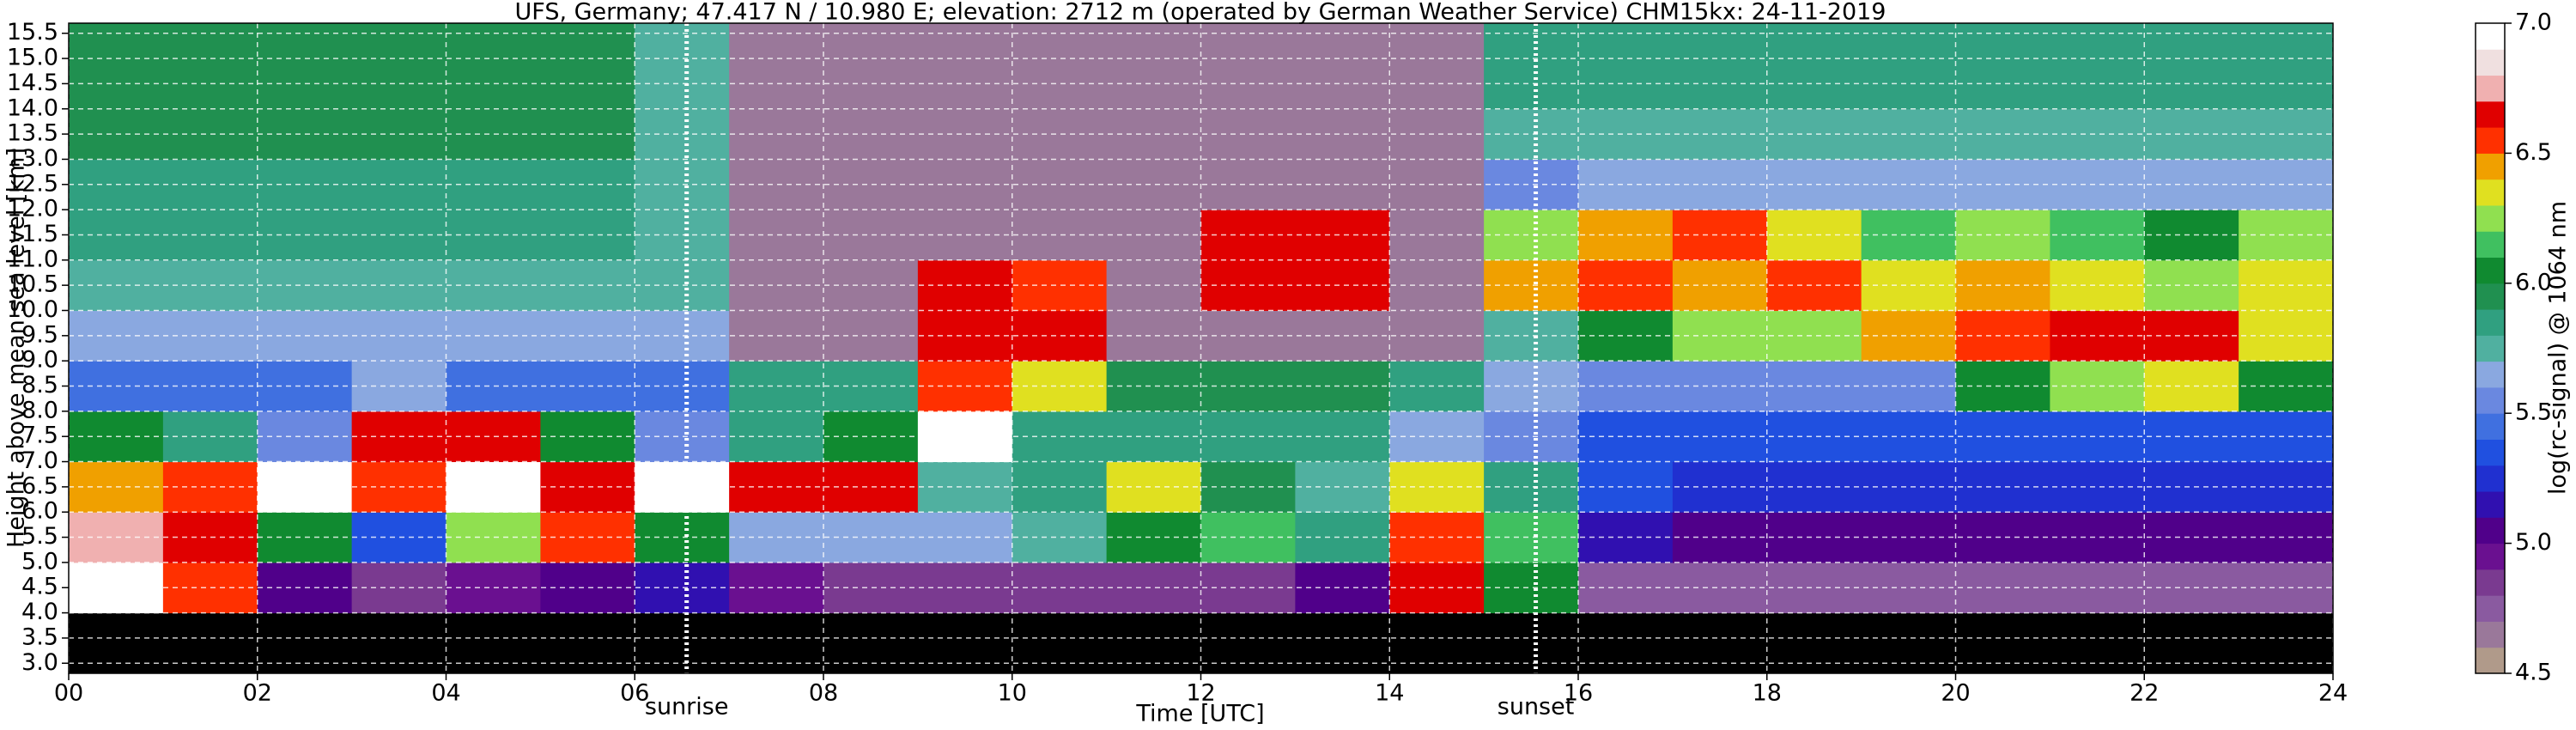  I want to click on y-tick-label: 5.0, so click(40, 561).